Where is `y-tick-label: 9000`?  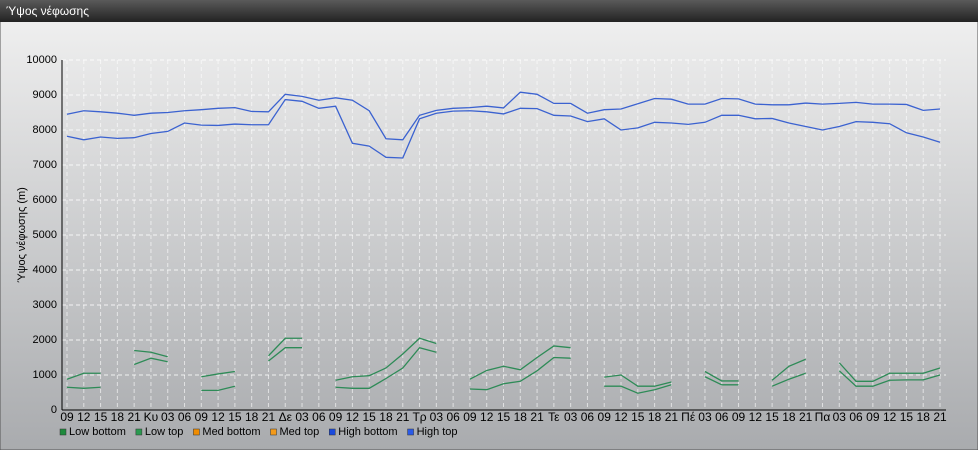 y-tick-label: 9000 is located at coordinates (45, 95).